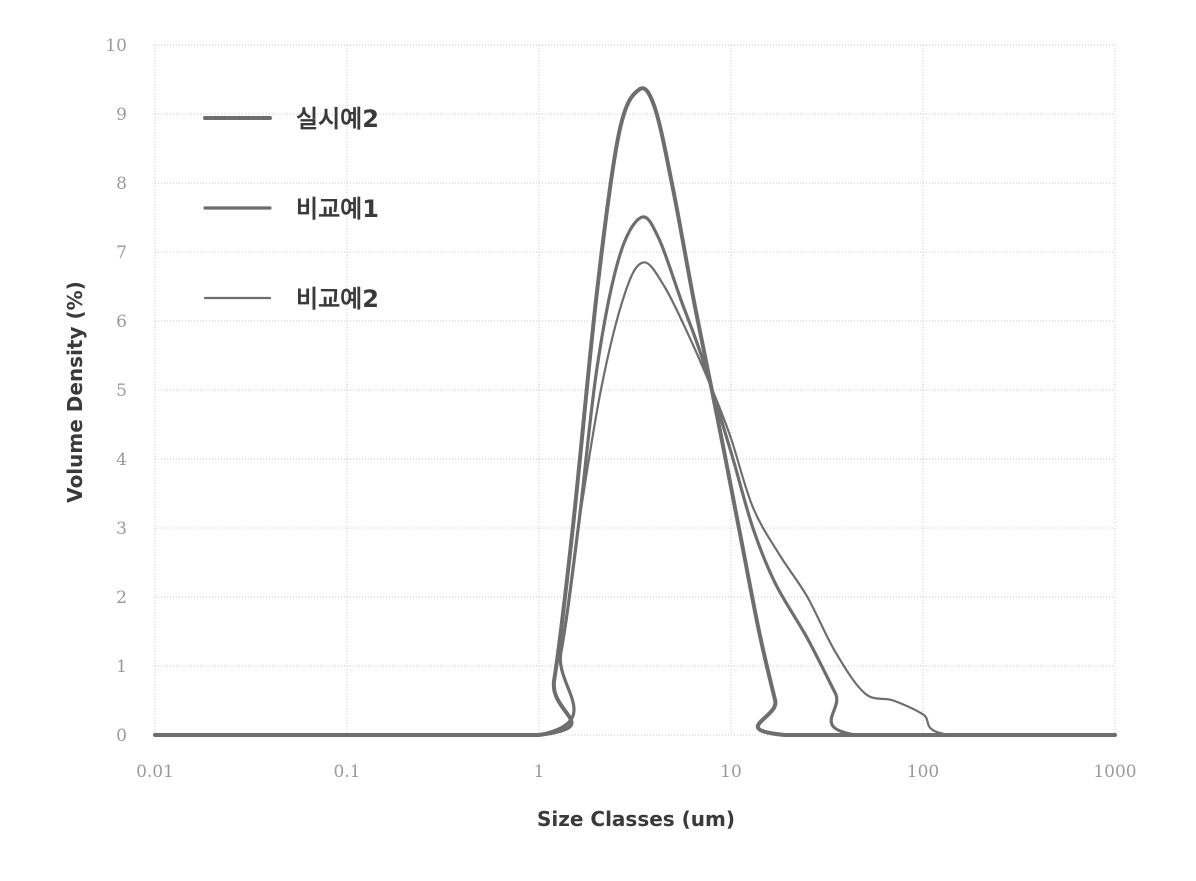 The height and width of the screenshot is (881, 1196). What do you see at coordinates (121, 391) in the screenshot?
I see `y-tick-label: 5` at bounding box center [121, 391].